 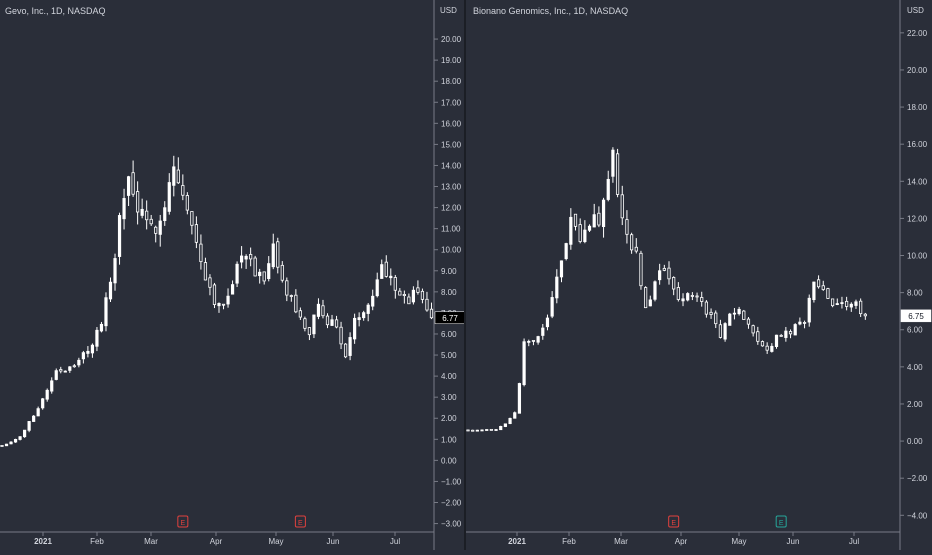 I want to click on time-tick-label: Jul, so click(x=395, y=541).